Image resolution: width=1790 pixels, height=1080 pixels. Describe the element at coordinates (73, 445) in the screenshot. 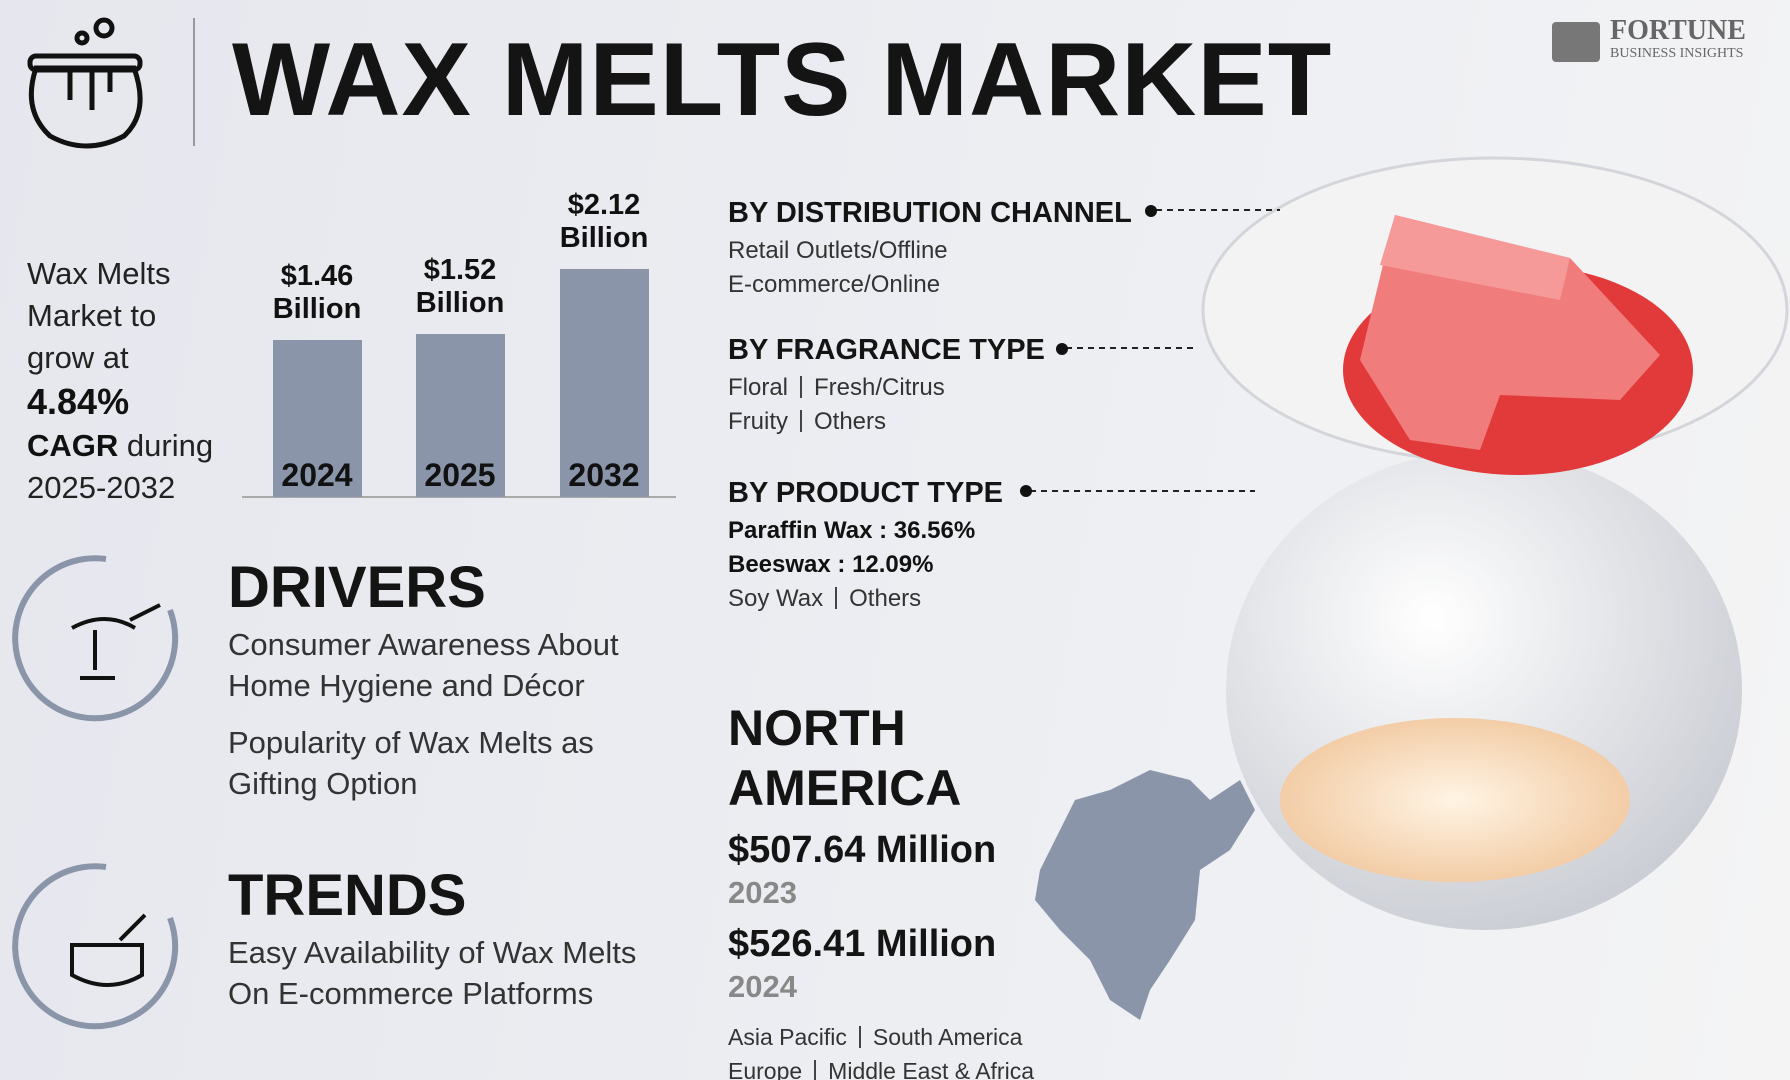

I see `cagr-label: CAGR` at that location.